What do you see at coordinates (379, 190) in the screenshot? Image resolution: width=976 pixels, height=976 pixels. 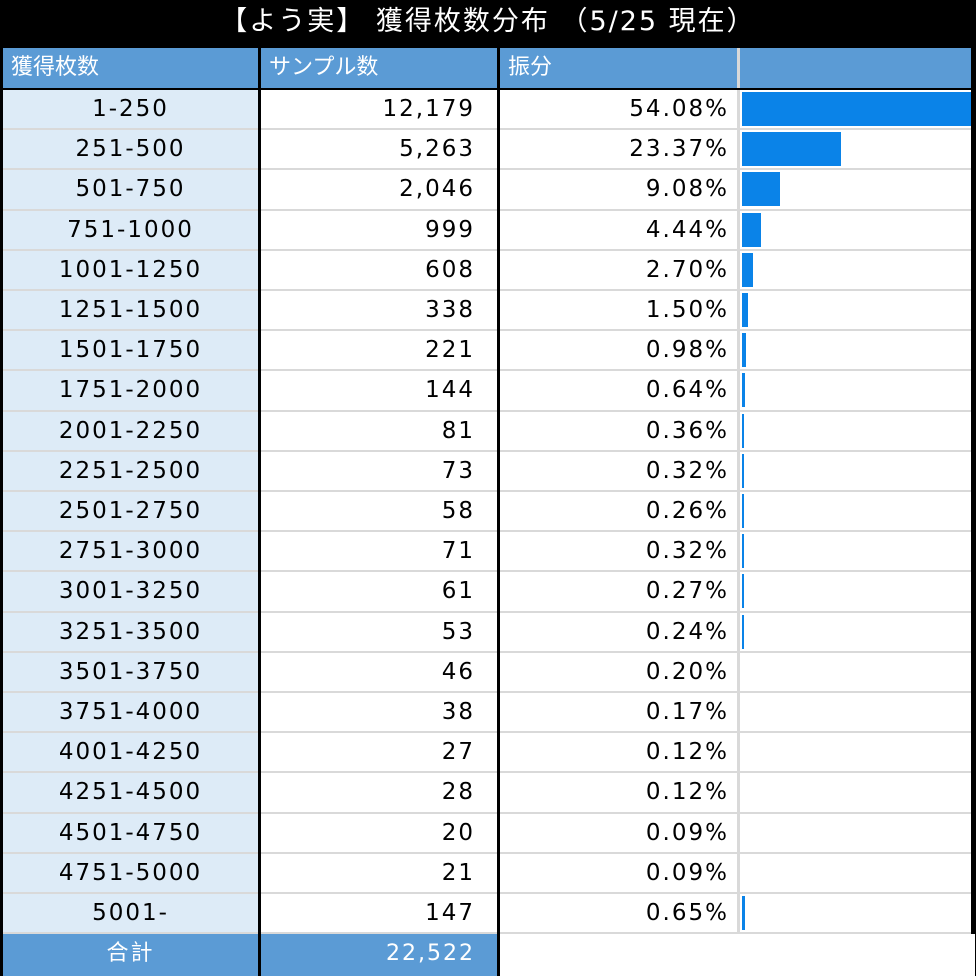 I see `samples-cell: 2,046` at bounding box center [379, 190].